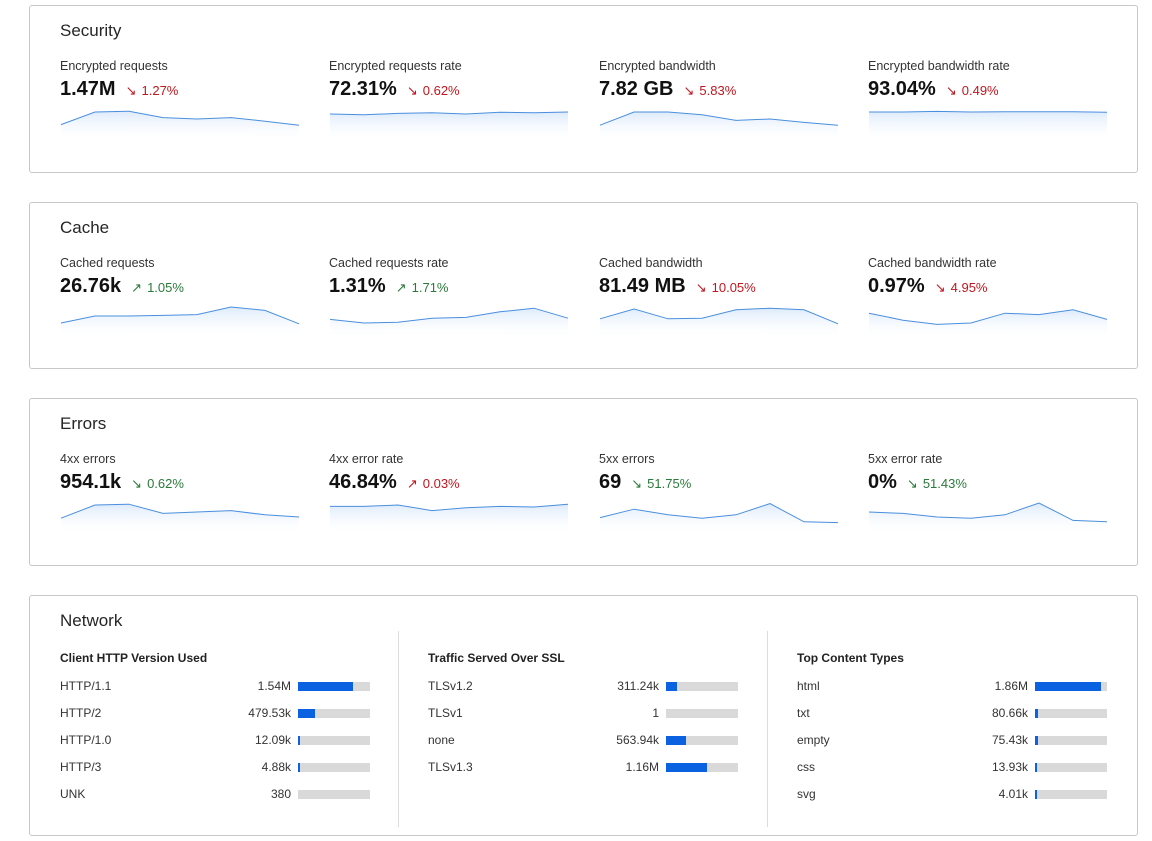 The height and width of the screenshot is (841, 1152). What do you see at coordinates (939, 66) in the screenshot?
I see `metric-label: Encrypted bandwidth rate` at bounding box center [939, 66].